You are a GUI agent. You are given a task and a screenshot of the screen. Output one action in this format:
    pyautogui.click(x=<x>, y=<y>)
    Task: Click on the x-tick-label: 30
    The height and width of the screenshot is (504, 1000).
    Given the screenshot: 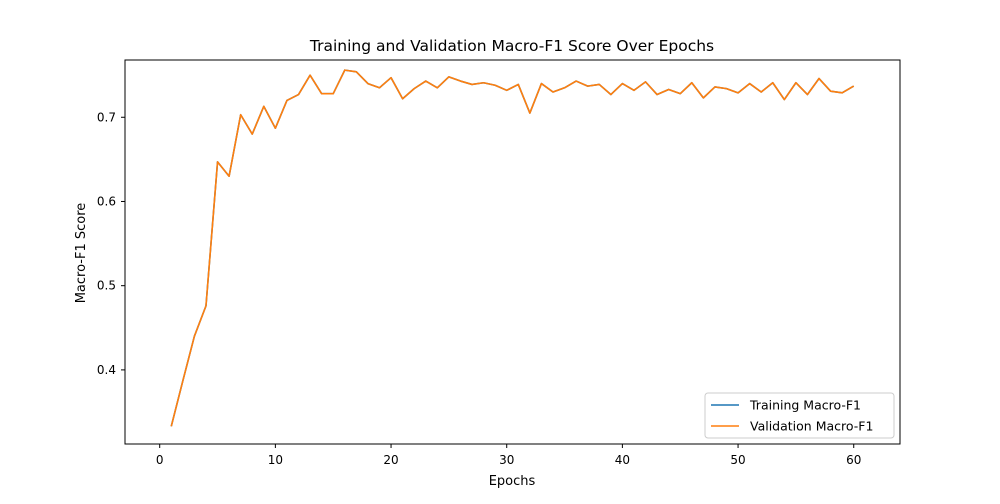 What is the action you would take?
    pyautogui.click(x=506, y=460)
    